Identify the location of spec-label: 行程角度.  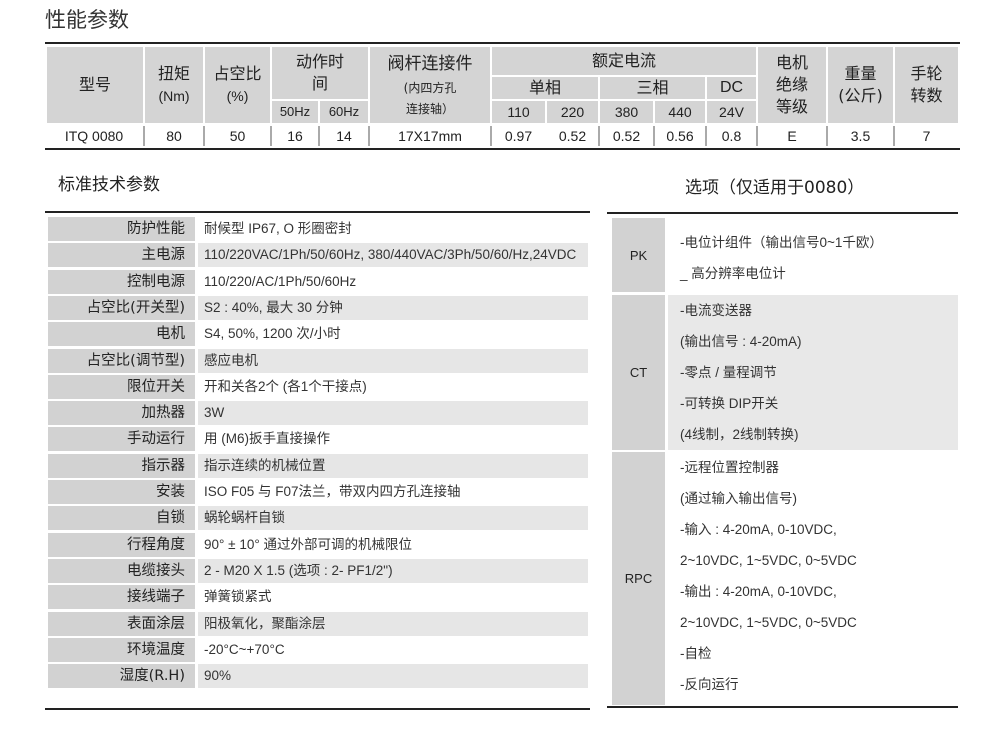
(121, 544).